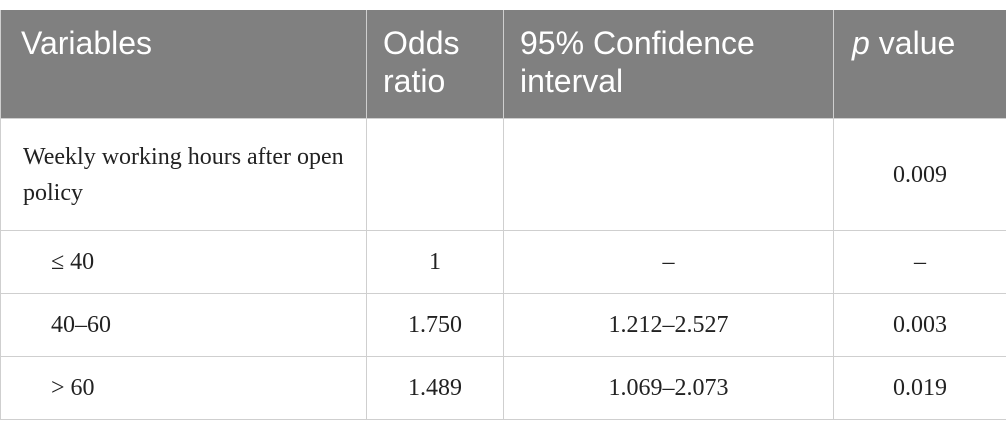  I want to click on cell: 40–60, so click(183, 325).